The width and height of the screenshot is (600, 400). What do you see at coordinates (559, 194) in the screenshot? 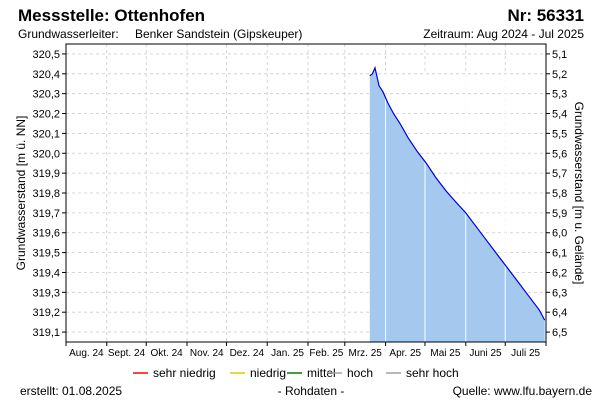
I see `y-tick-label-right: 5,8` at bounding box center [559, 194].